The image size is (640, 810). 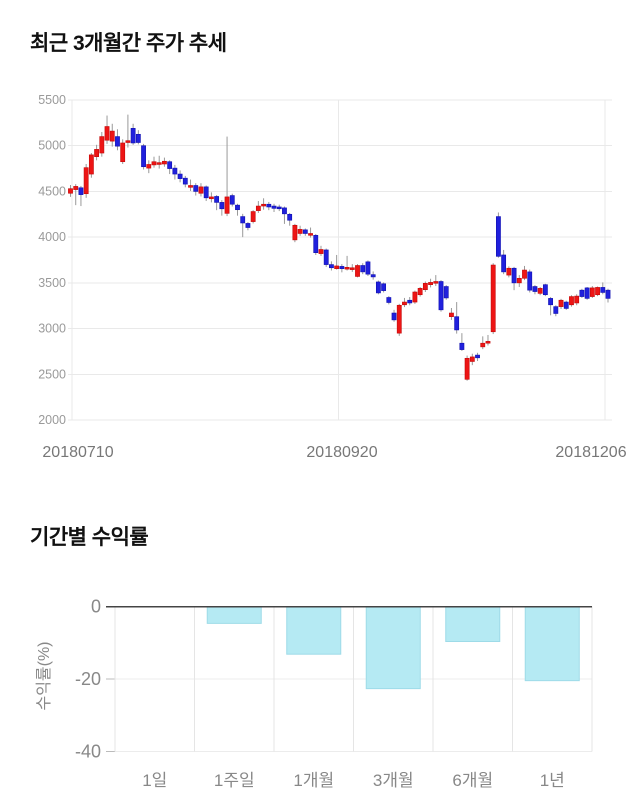 What do you see at coordinates (52, 146) in the screenshot?
I see `y-axis-tick-label: 5000` at bounding box center [52, 146].